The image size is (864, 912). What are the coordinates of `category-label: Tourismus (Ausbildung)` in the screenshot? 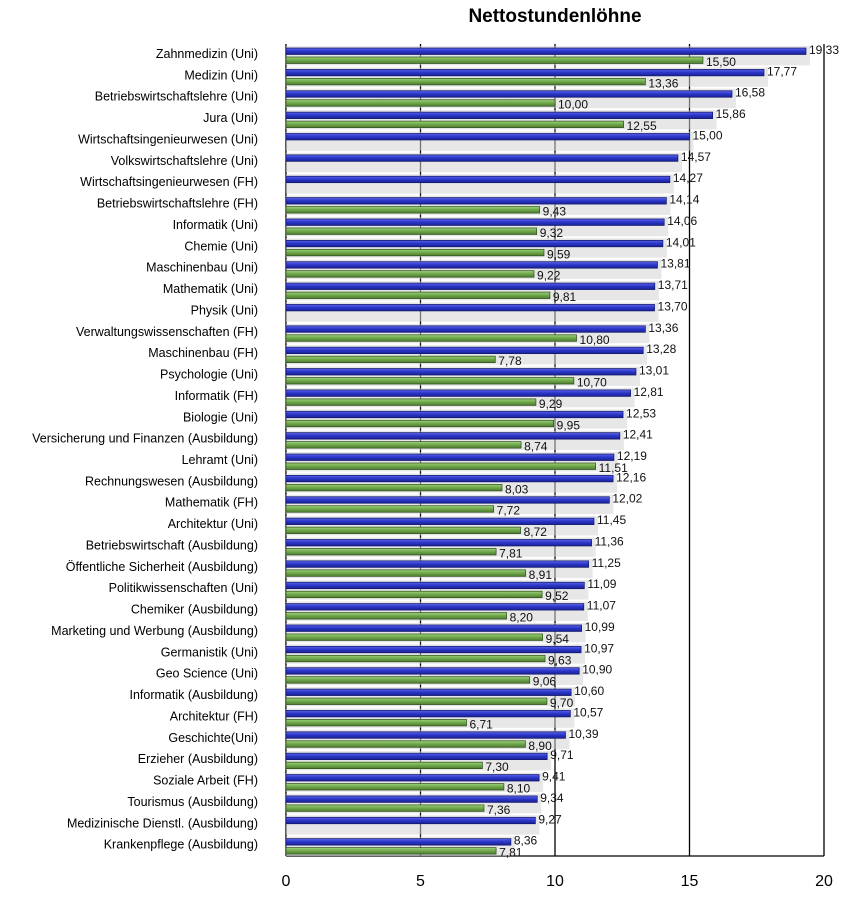 It's located at (192, 802).